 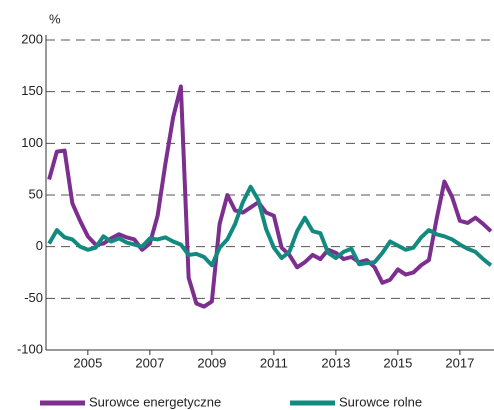 What do you see at coordinates (211, 362) in the screenshot?
I see `x-tick-label: 2009` at bounding box center [211, 362].